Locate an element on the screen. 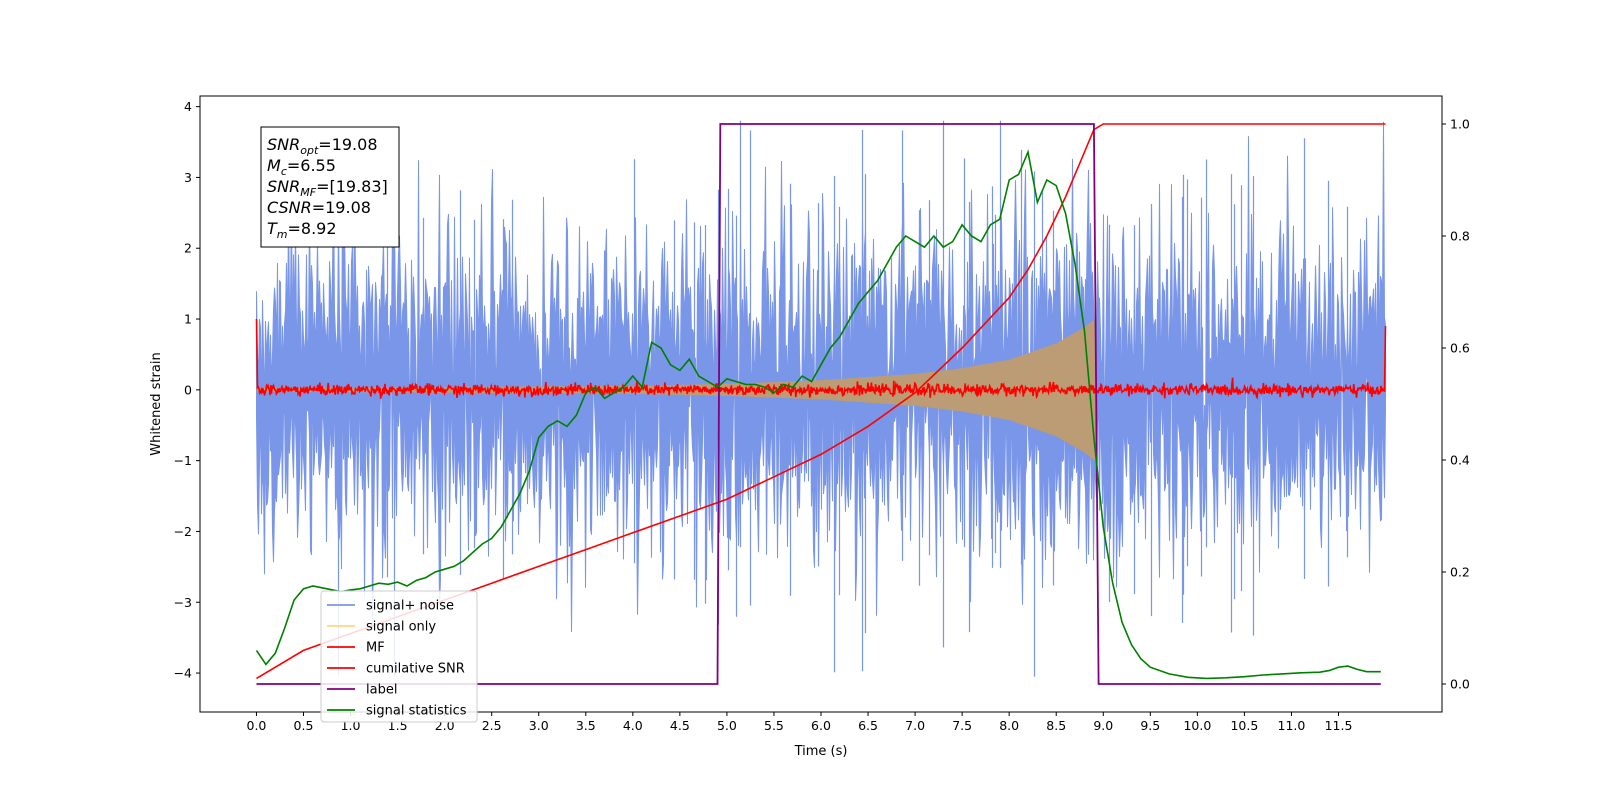 This screenshot has width=1600, height=800. annotation-frame is located at coordinates (330, 187).